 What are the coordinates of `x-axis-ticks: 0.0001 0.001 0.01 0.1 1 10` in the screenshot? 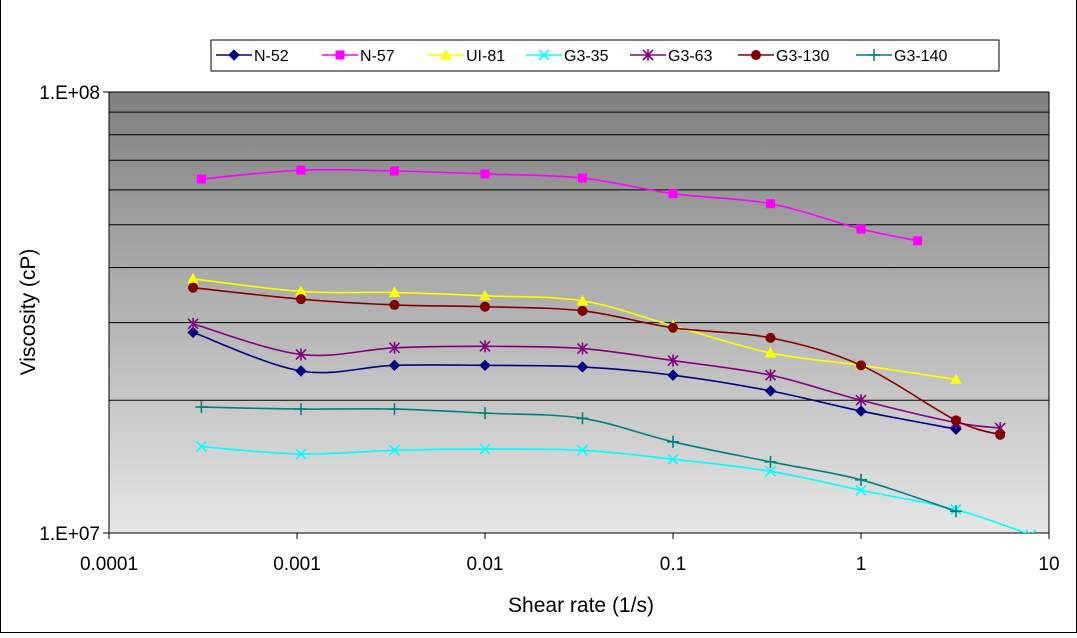 It's located at (570, 554).